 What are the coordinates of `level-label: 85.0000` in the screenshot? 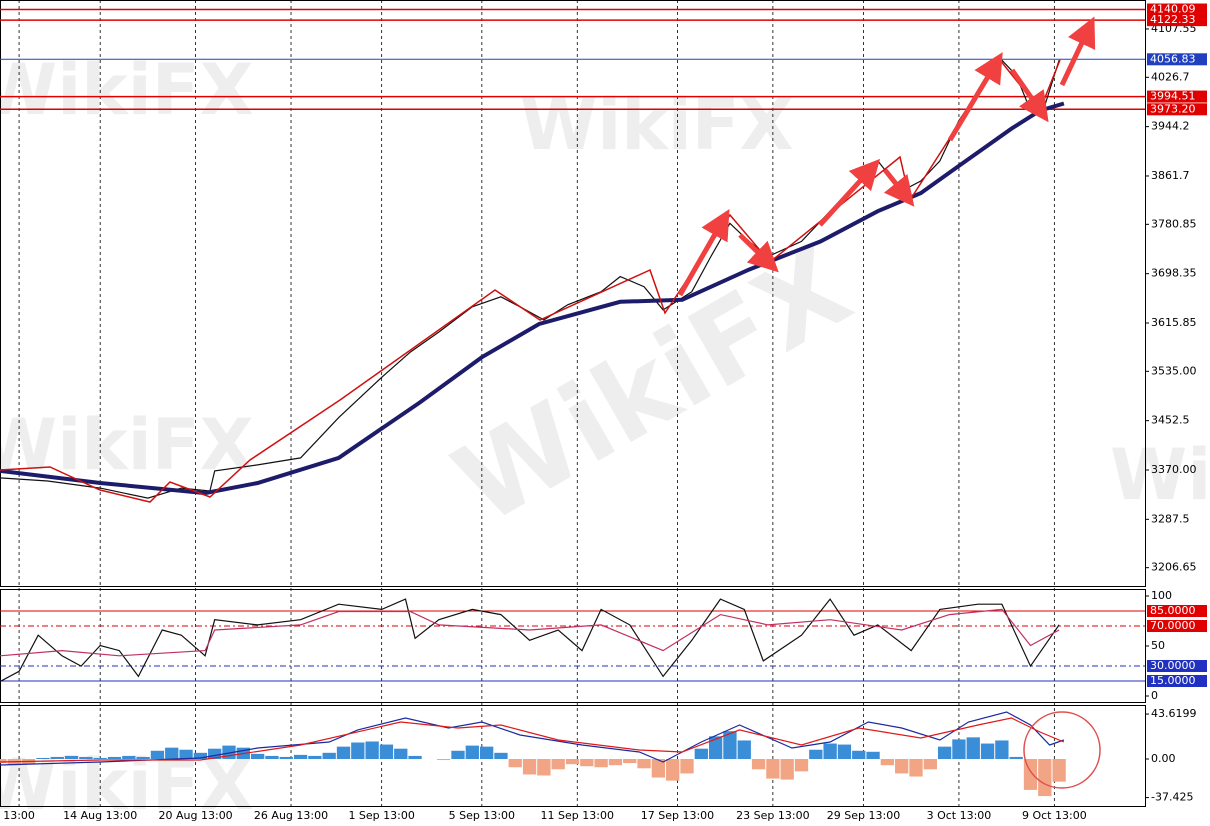 It's located at (1173, 610).